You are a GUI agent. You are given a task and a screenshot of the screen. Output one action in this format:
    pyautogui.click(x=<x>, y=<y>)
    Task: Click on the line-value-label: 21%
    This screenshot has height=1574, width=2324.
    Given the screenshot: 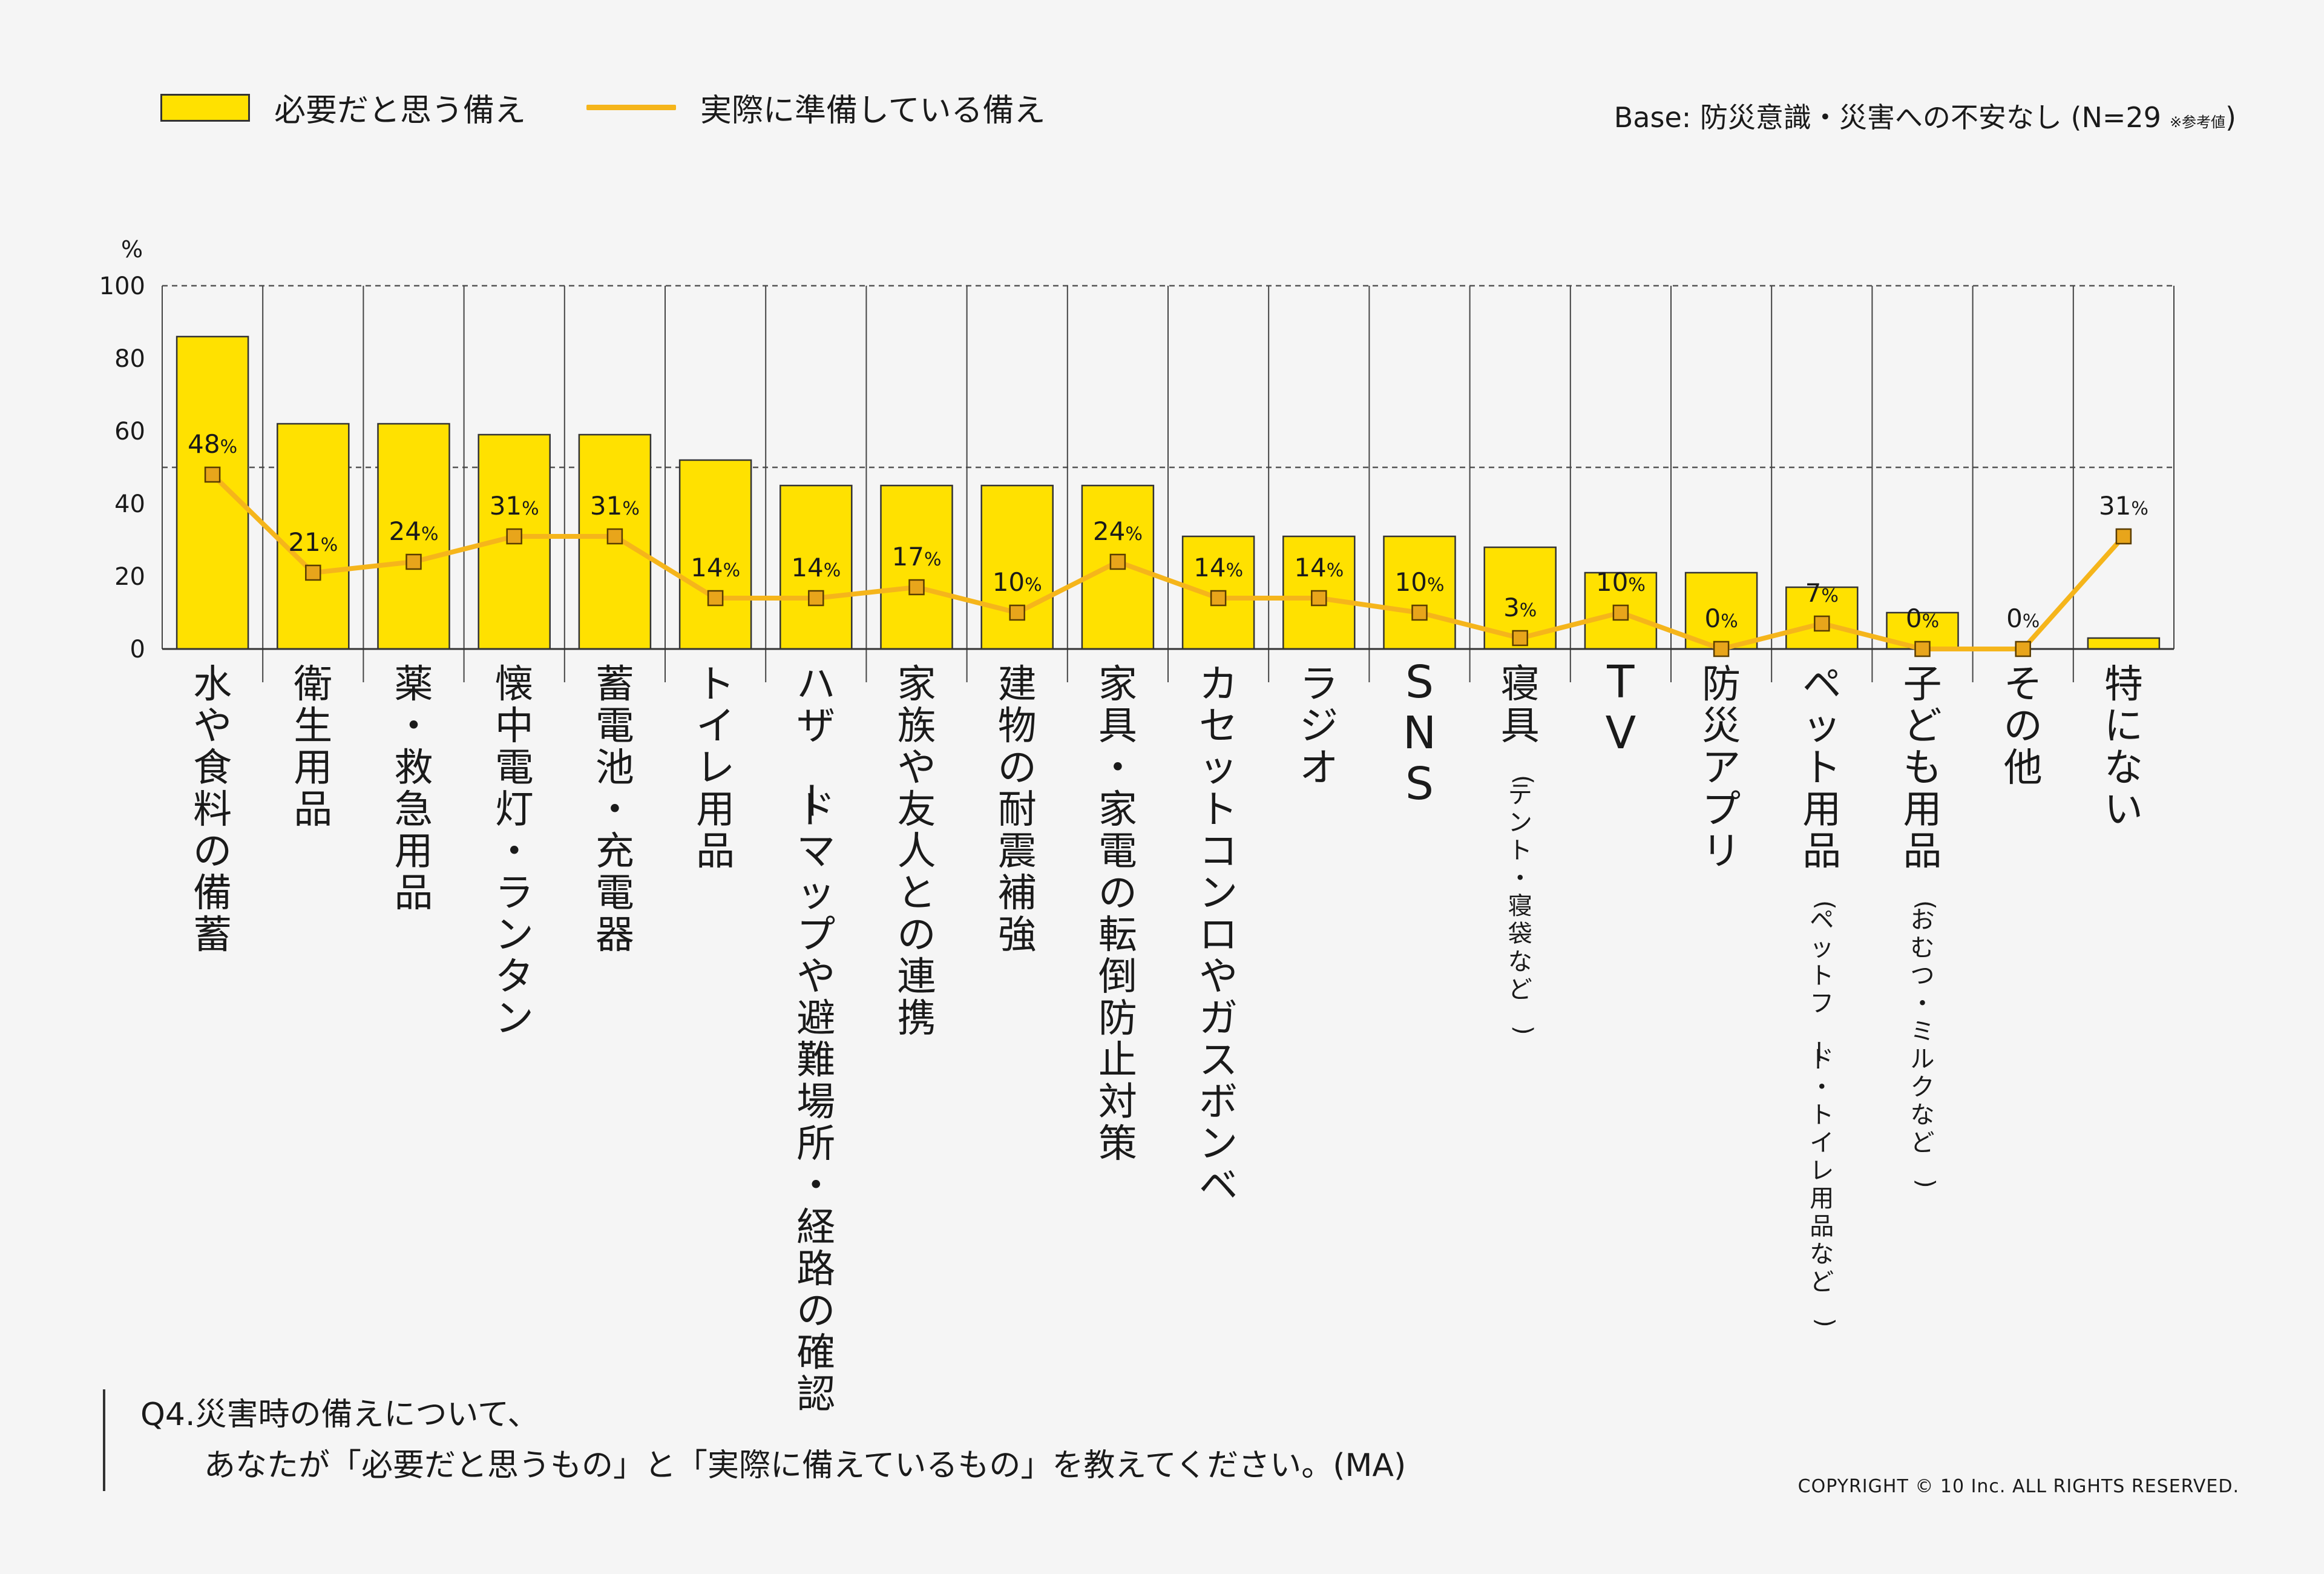 What is the action you would take?
    pyautogui.click(x=313, y=542)
    